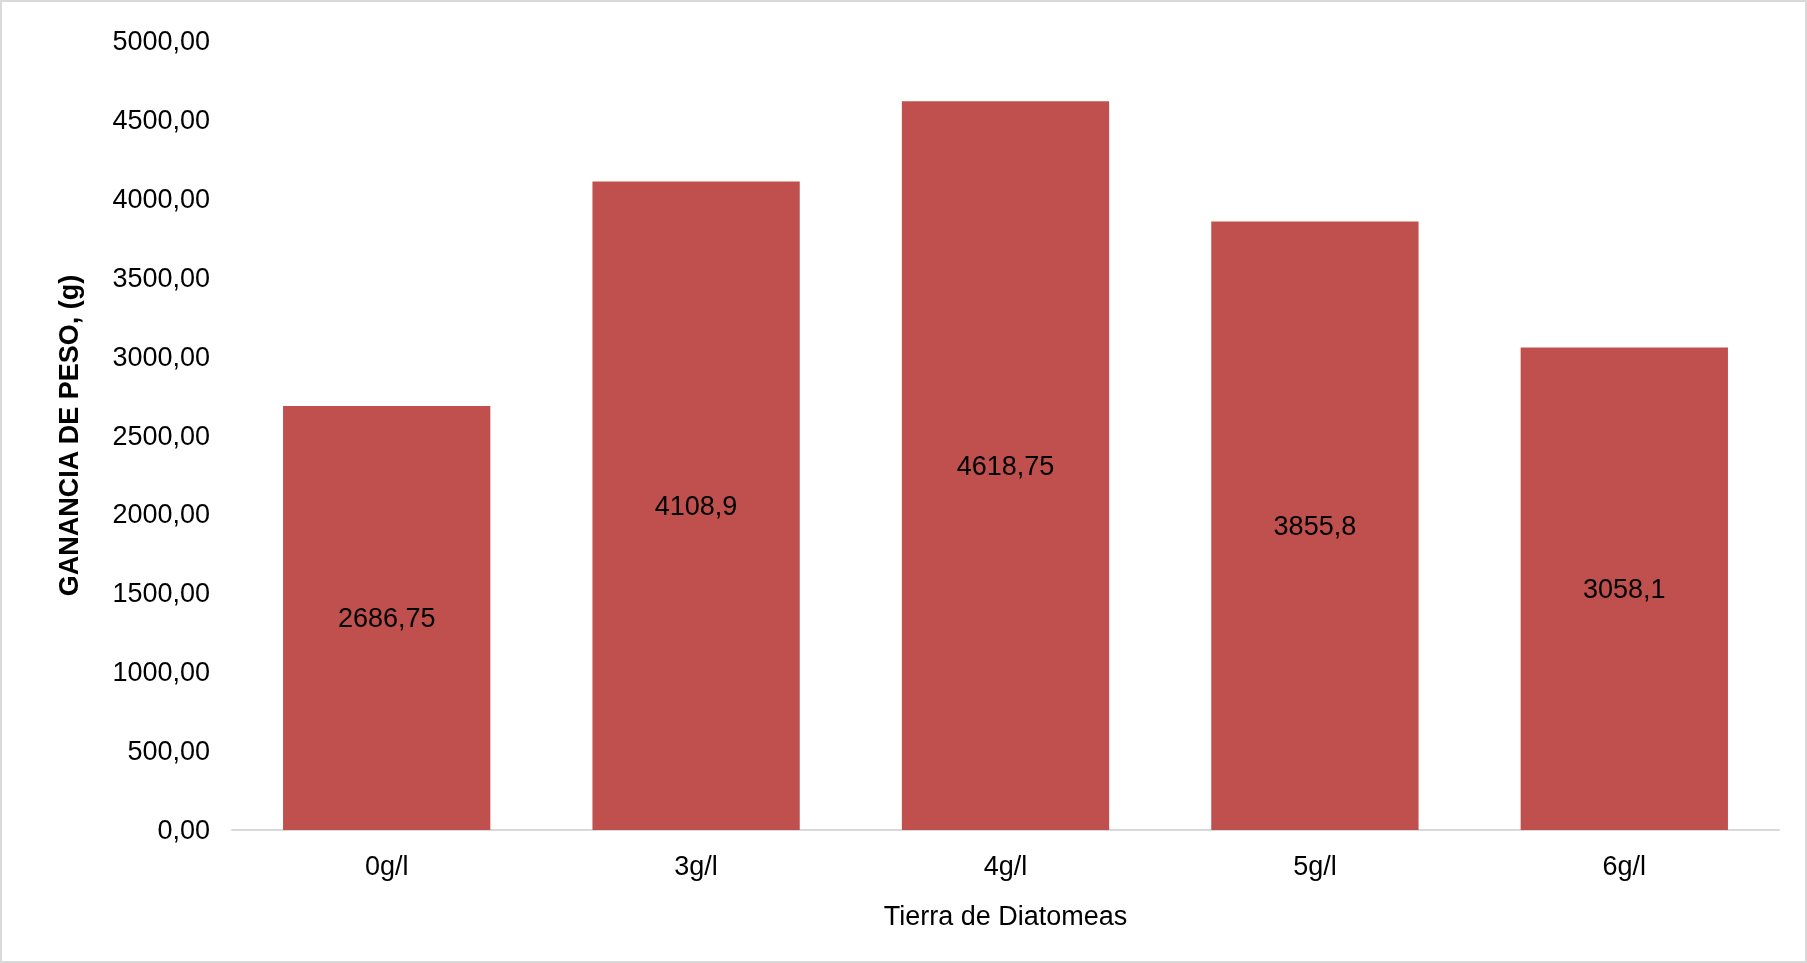  I want to click on x-tick-label: 6g/l, so click(1624, 865).